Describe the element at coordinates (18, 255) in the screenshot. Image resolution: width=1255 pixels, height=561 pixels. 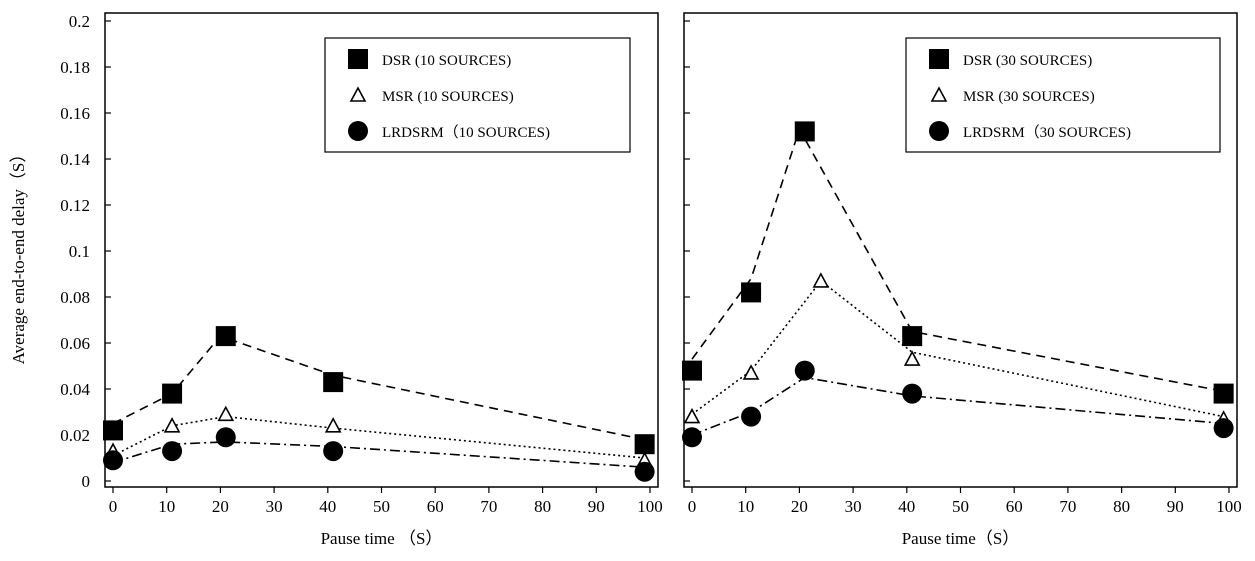
I see `y-axis-title: Average end-to-end delay（S）` at that location.